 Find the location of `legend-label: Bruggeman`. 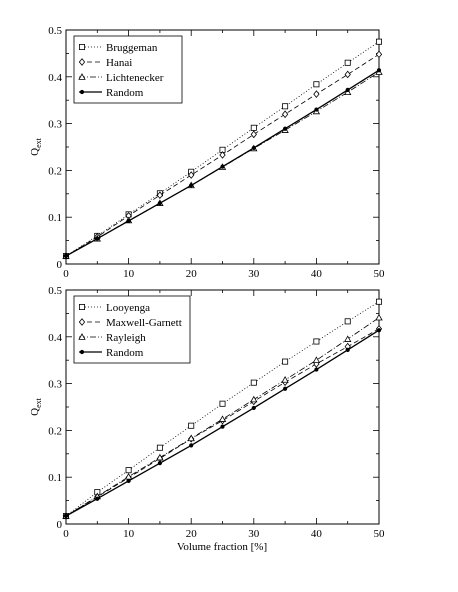

legend-label: Bruggeman is located at coordinates (132, 48).